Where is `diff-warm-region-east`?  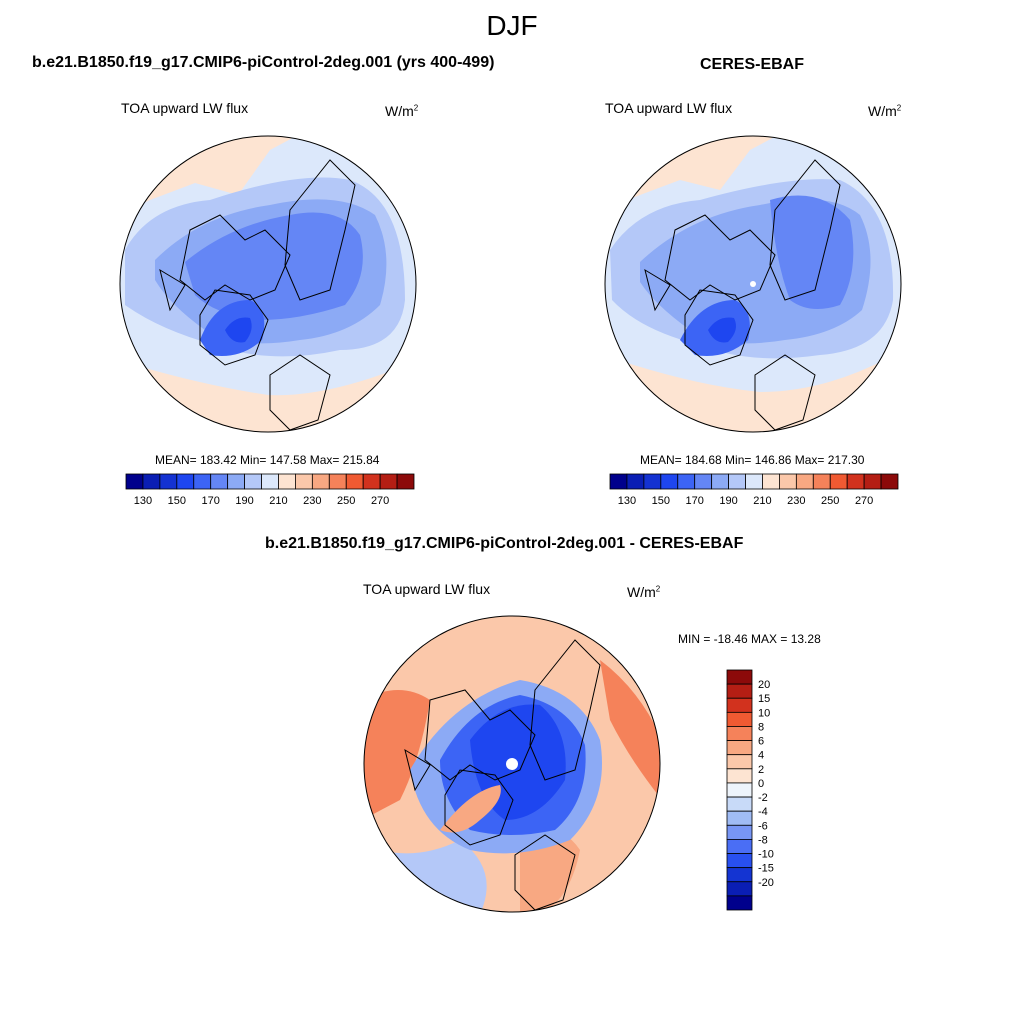 diff-warm-region-east is located at coordinates (630, 730).